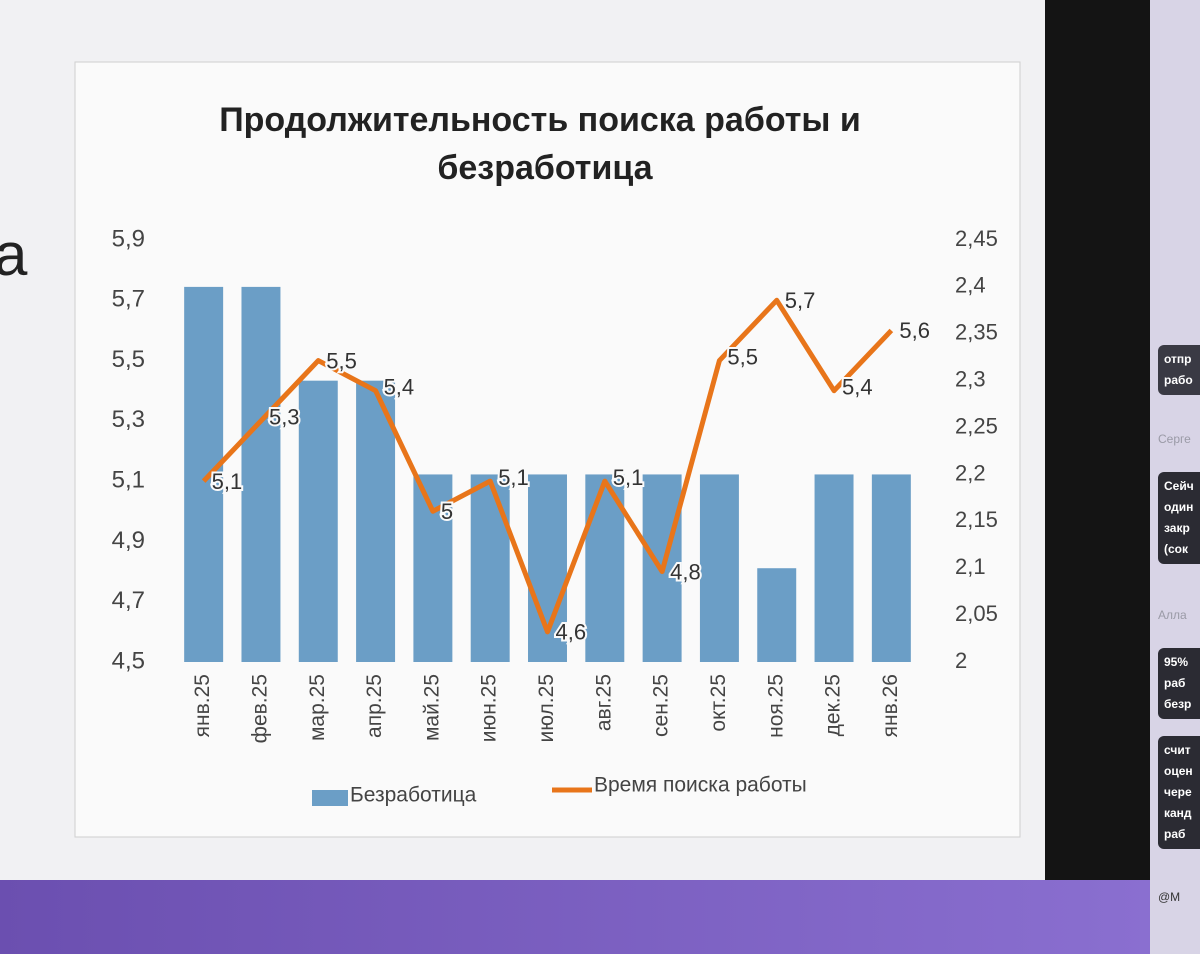 This screenshot has height=954, width=1200. What do you see at coordinates (489, 708) in the screenshot?
I see `x-tick-label: июн.25` at bounding box center [489, 708].